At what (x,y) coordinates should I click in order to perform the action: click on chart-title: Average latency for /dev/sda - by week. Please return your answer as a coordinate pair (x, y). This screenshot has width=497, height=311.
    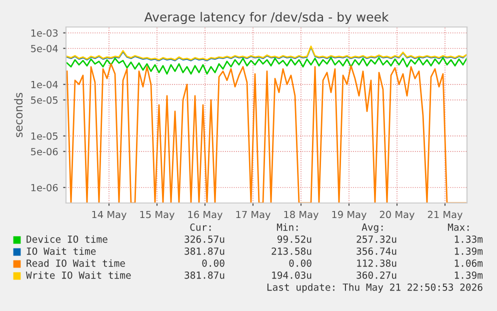
    Looking at the image, I should click on (266, 18).